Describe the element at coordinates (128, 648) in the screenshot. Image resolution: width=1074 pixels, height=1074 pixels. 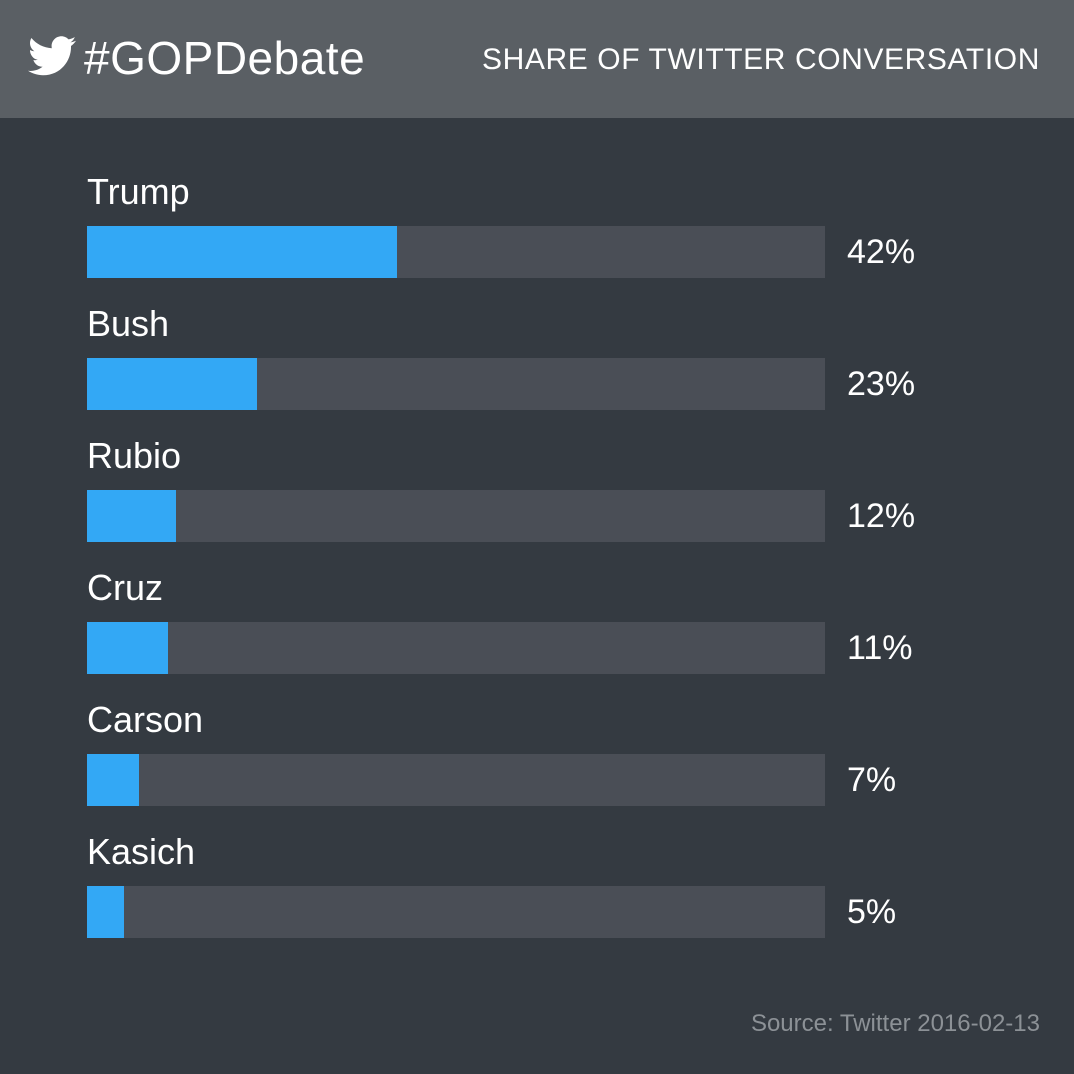
I see `bar-cruz` at that location.